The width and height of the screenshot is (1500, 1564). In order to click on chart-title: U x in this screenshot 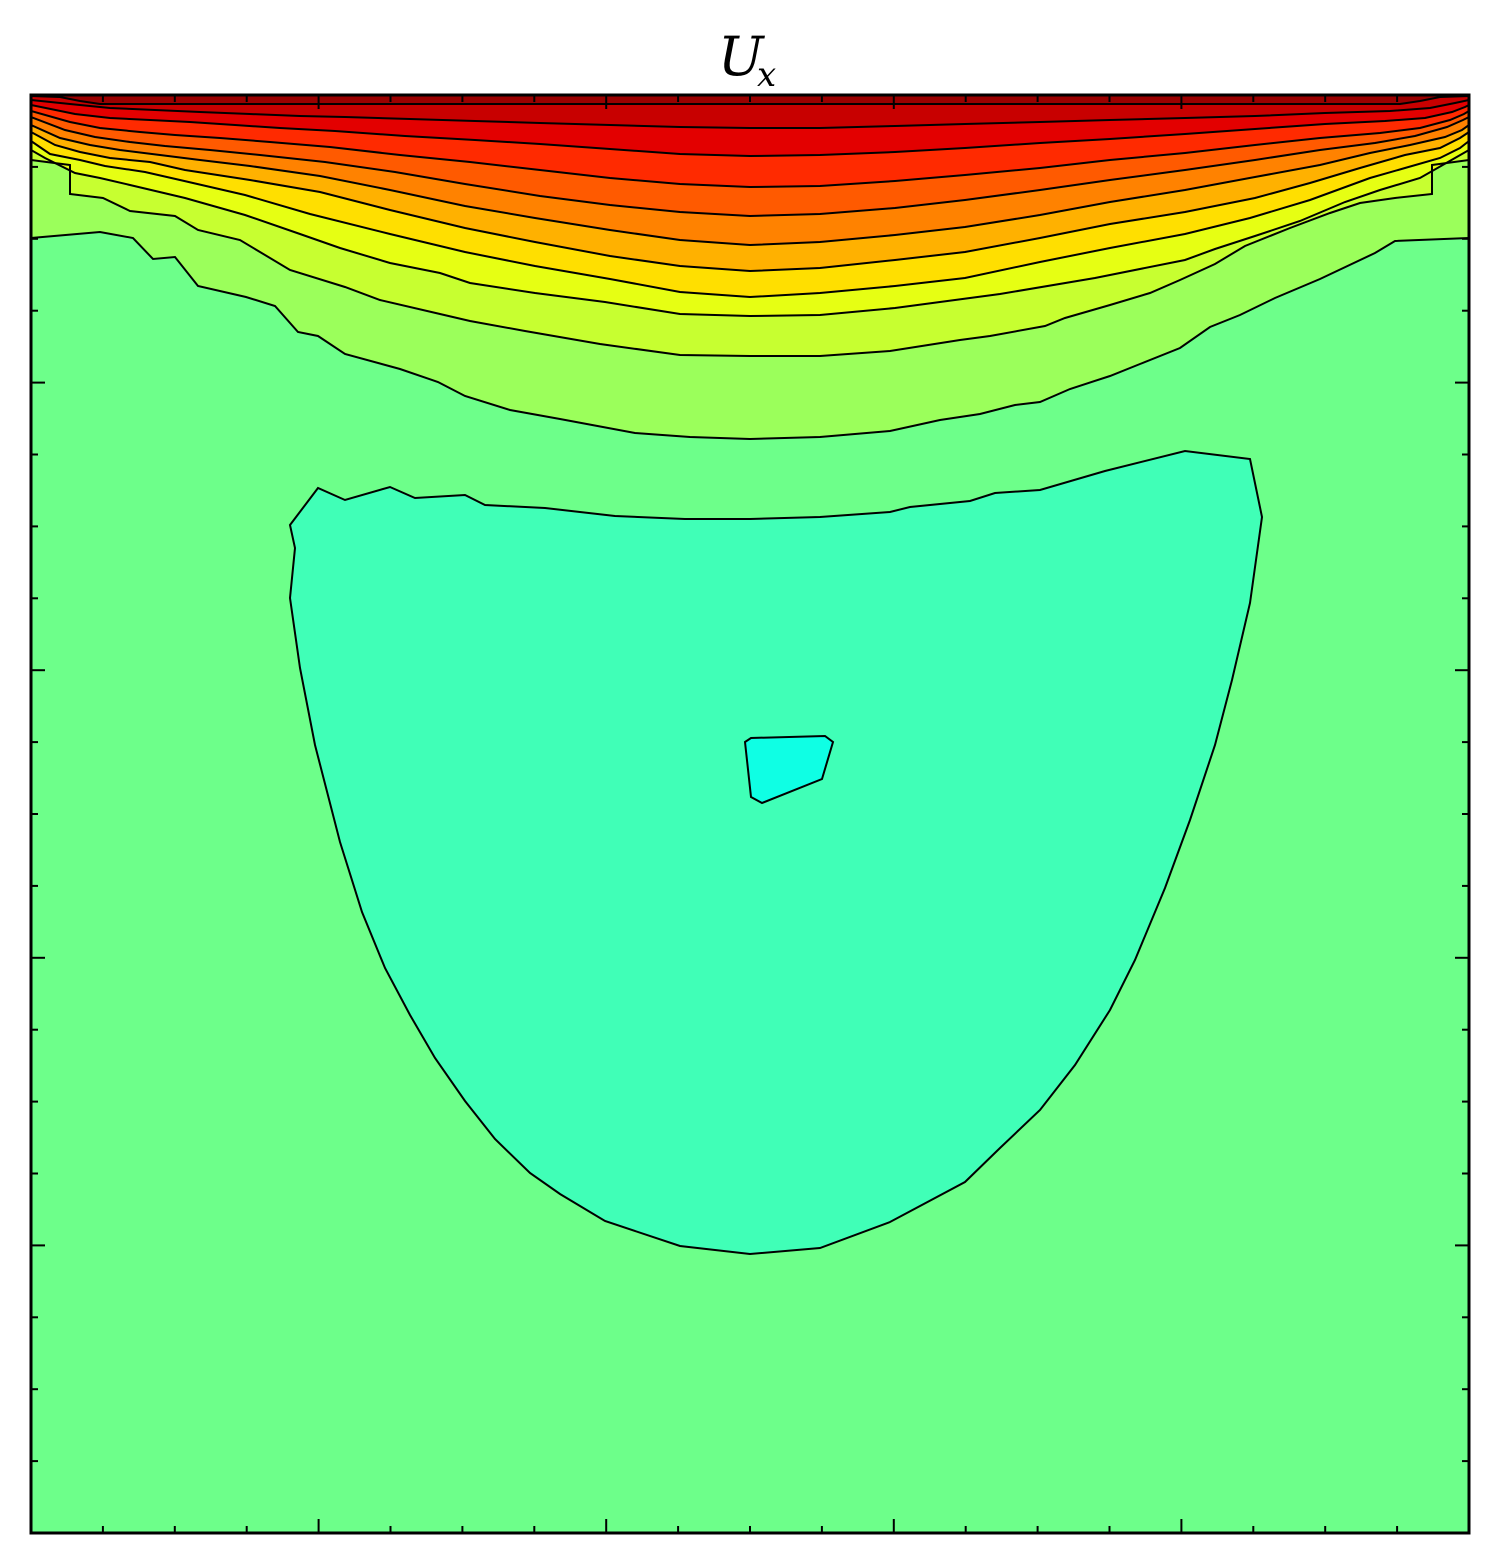, I will do `click(747, 60)`.